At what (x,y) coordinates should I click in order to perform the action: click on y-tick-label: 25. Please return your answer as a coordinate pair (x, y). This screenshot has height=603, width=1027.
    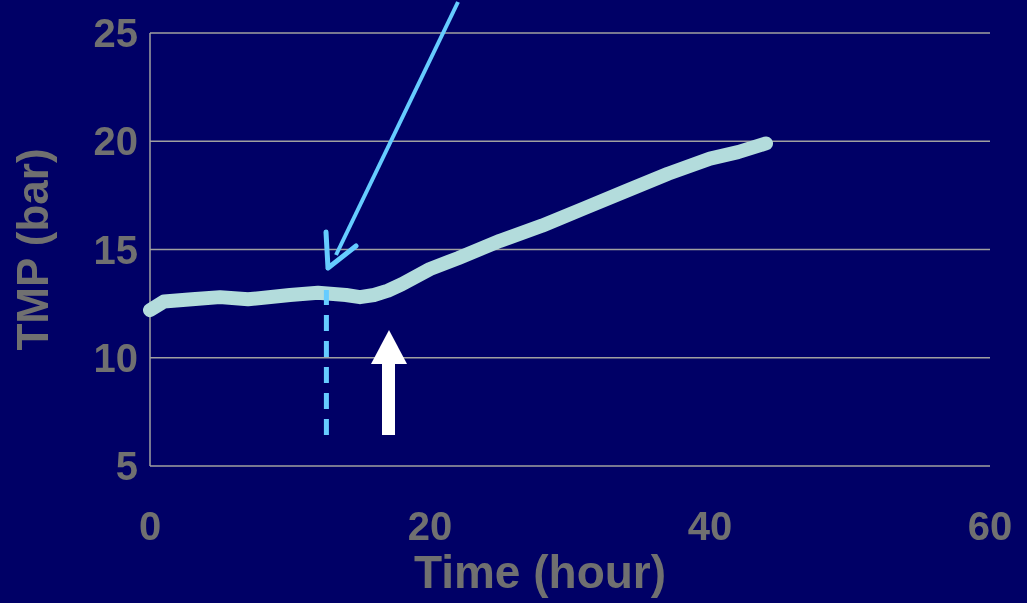
    Looking at the image, I should click on (115, 33).